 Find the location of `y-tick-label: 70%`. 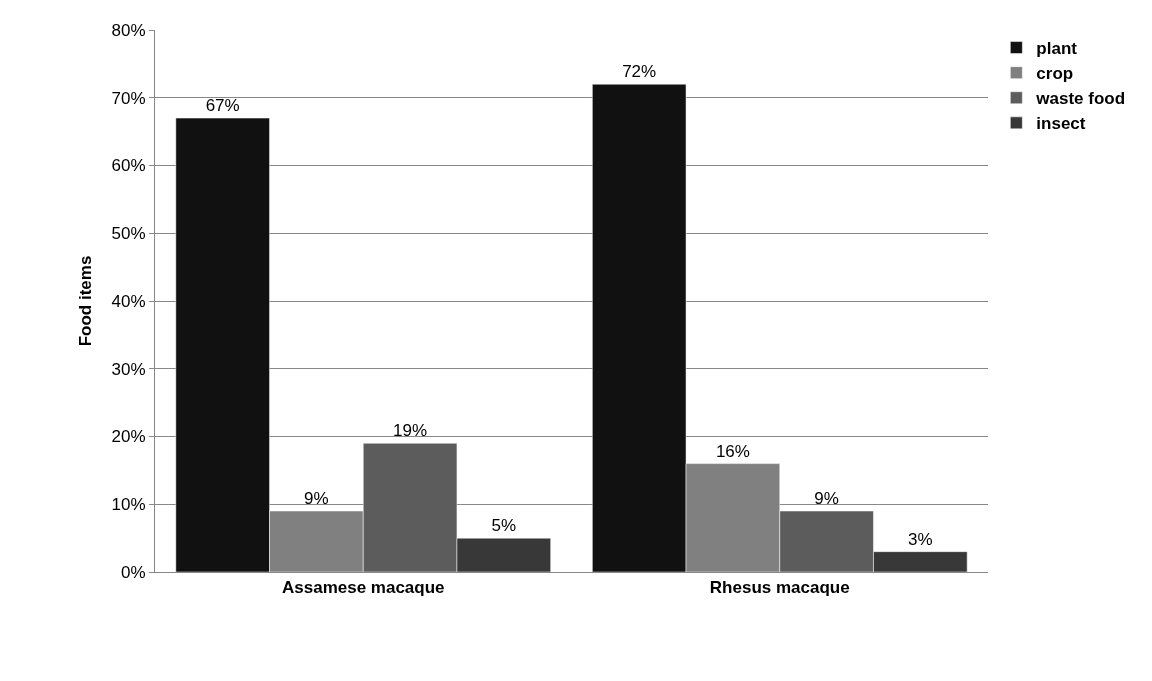

y-tick-label: 70% is located at coordinates (128, 98).